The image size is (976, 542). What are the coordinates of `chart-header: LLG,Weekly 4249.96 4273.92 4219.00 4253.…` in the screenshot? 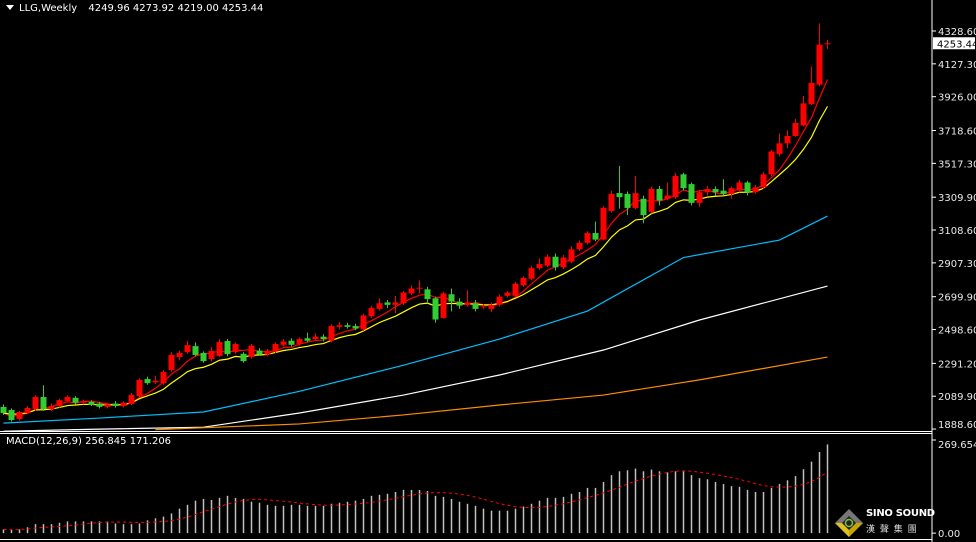 It's located at (134, 8).